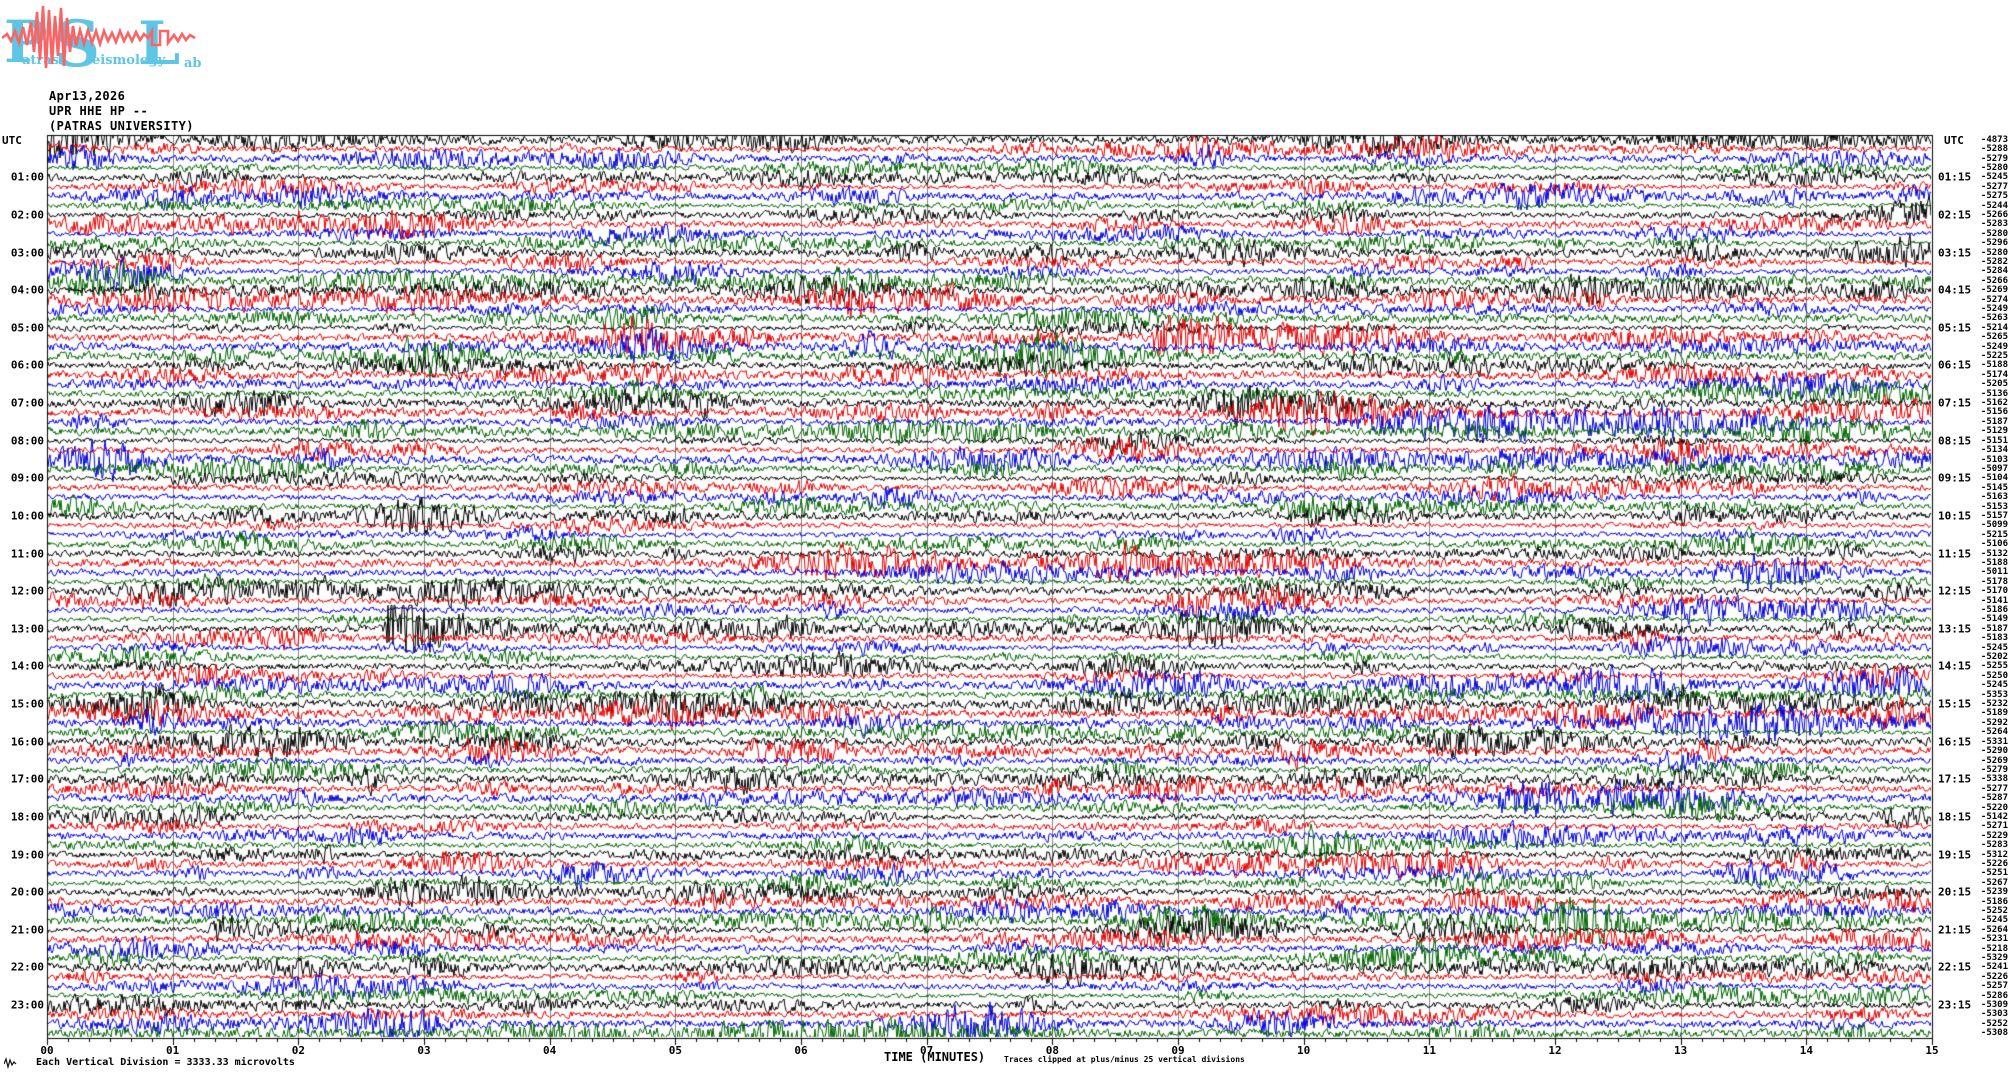 Image resolution: width=2010 pixels, height=1080 pixels. What do you see at coordinates (1932, 1050) in the screenshot?
I see `minute-tick-label: 15` at bounding box center [1932, 1050].